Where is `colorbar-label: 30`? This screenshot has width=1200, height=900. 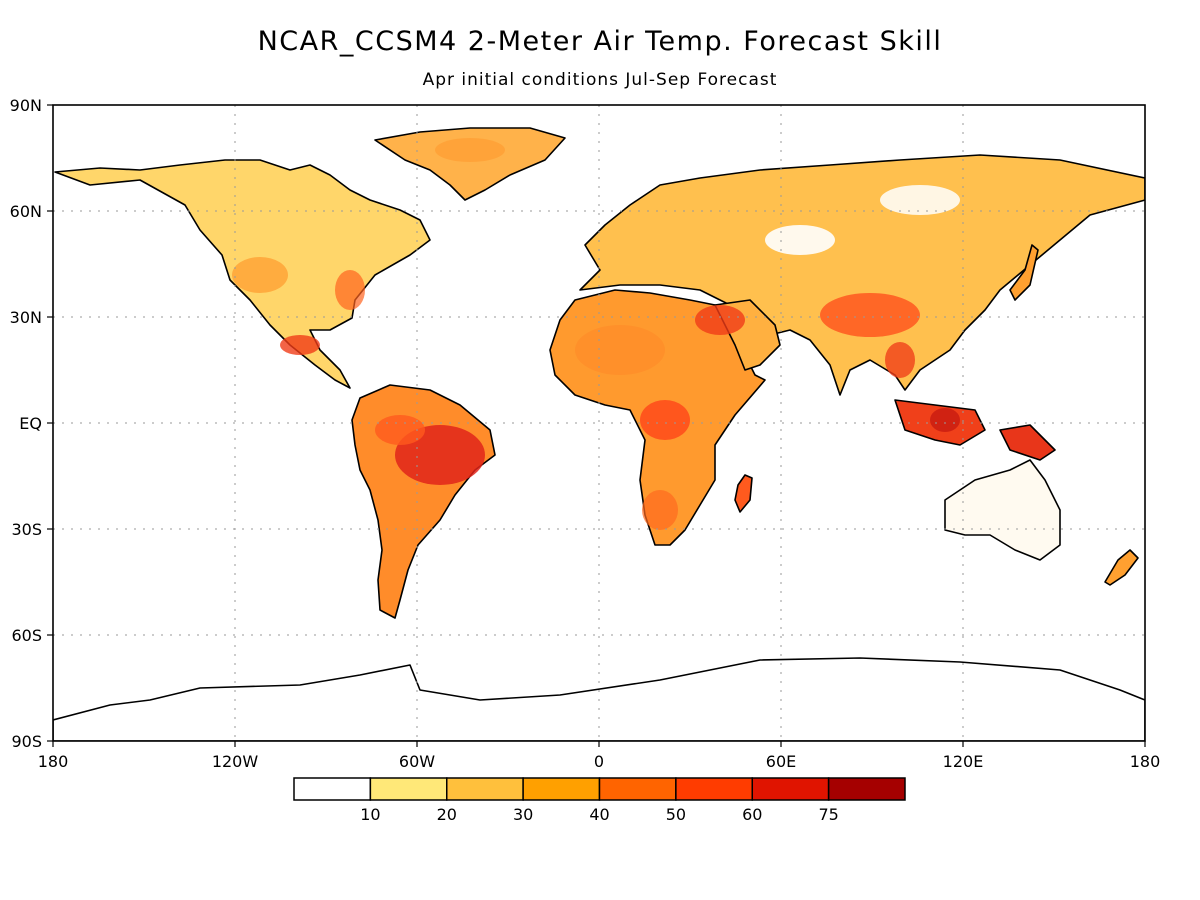 colorbar-label: 30 is located at coordinates (523, 814).